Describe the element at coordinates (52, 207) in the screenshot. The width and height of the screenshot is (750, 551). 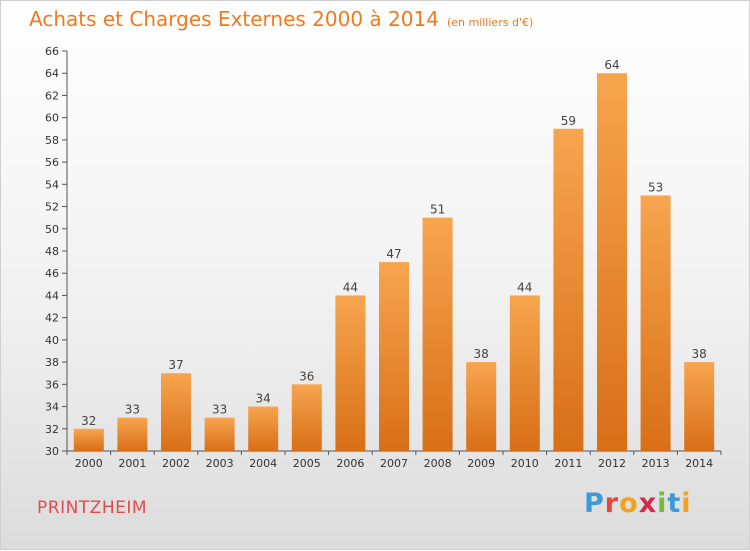
I see `y-tick-label: 52` at that location.